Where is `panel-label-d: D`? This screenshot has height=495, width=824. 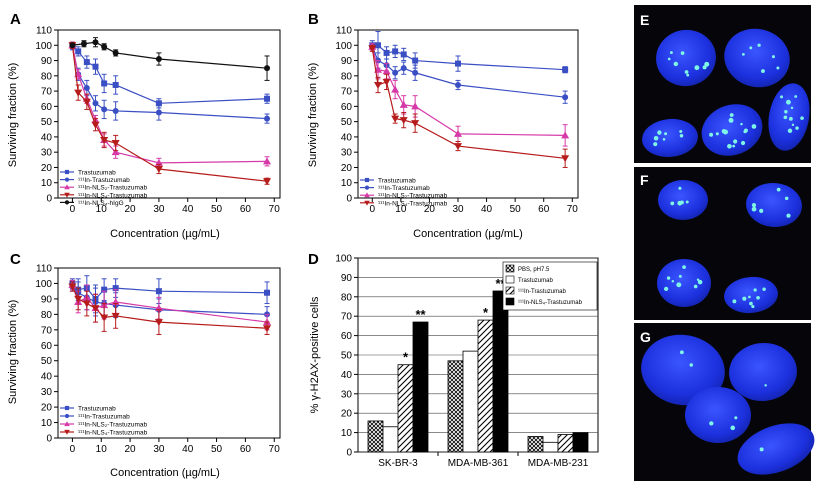
panel-label-d: D is located at coordinates (313, 259).